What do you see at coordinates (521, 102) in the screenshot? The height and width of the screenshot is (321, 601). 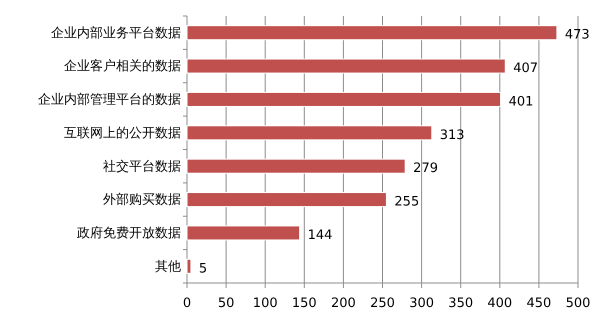 I see `data-label: 401` at bounding box center [521, 102].